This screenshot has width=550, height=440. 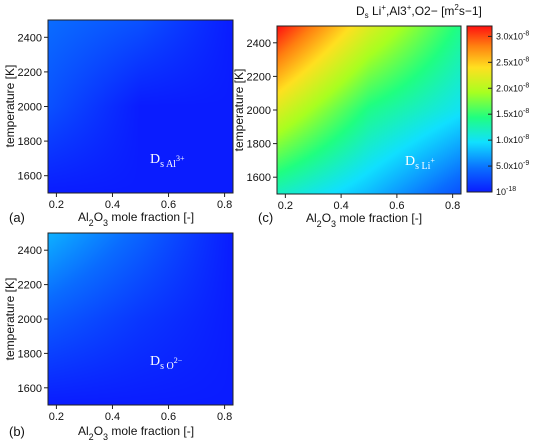 What do you see at coordinates (419, 11) in the screenshot?
I see `colorbar-title: Ds Li+,Al3+,O2− [m2s−1]` at bounding box center [419, 11].